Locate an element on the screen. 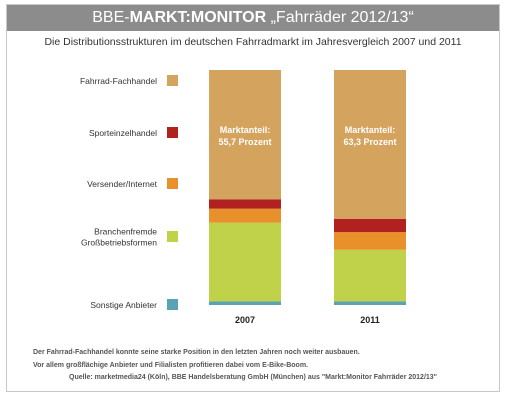 This screenshot has width=506, height=400. legend-swatch-branchenfremde-grossbetriebsformen is located at coordinates (172, 236).